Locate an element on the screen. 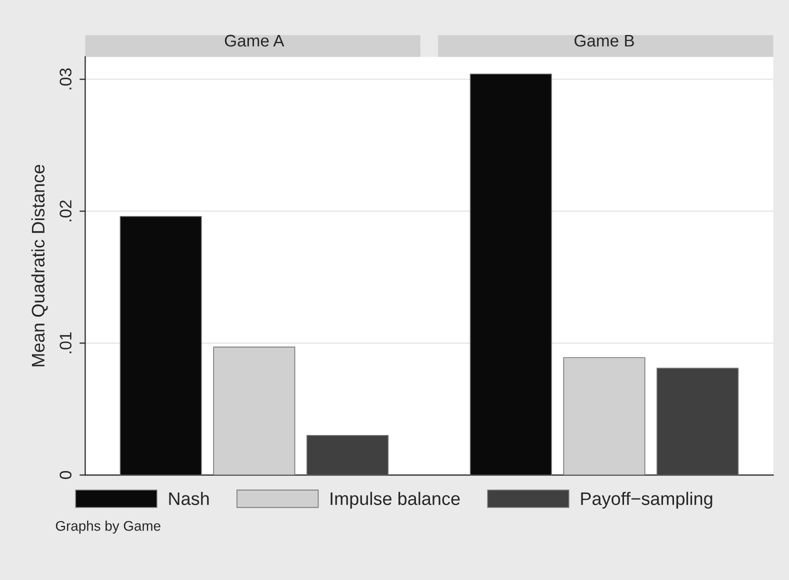  x-tick-label: Game A is located at coordinates (254, 40).